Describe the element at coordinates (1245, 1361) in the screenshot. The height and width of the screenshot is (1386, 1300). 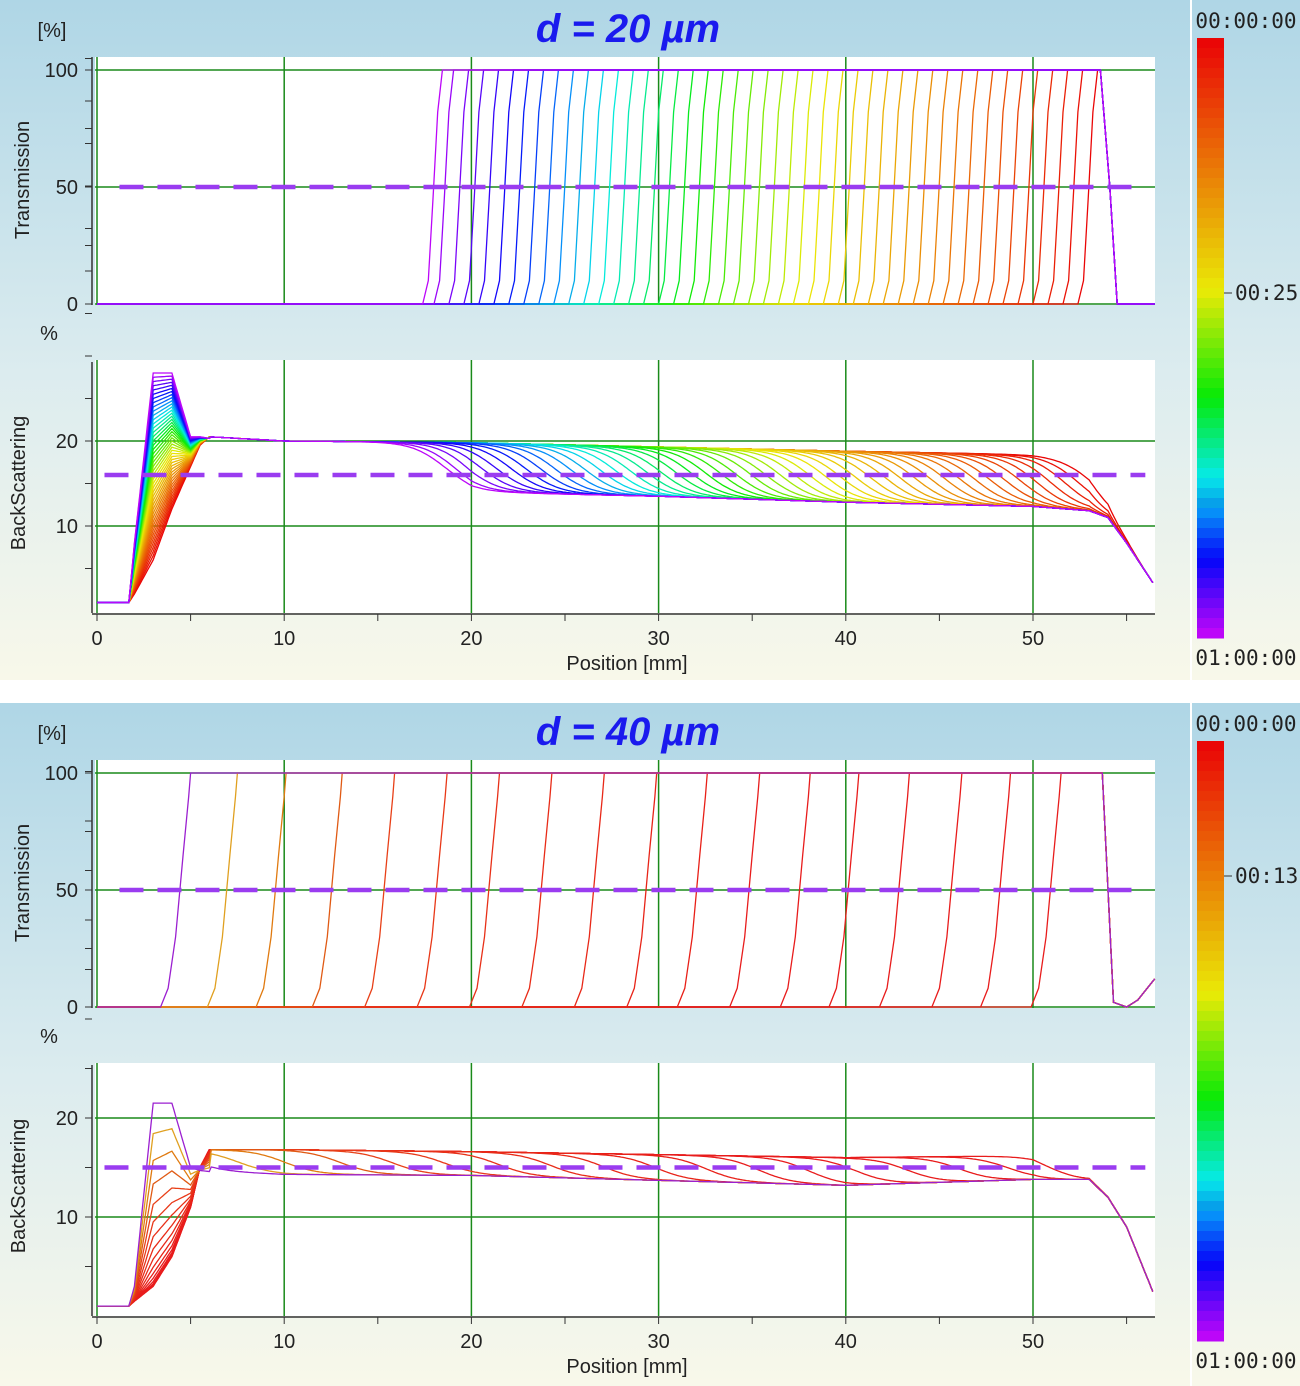
I see `colorbar-label-bottom: 01:00:00` at that location.